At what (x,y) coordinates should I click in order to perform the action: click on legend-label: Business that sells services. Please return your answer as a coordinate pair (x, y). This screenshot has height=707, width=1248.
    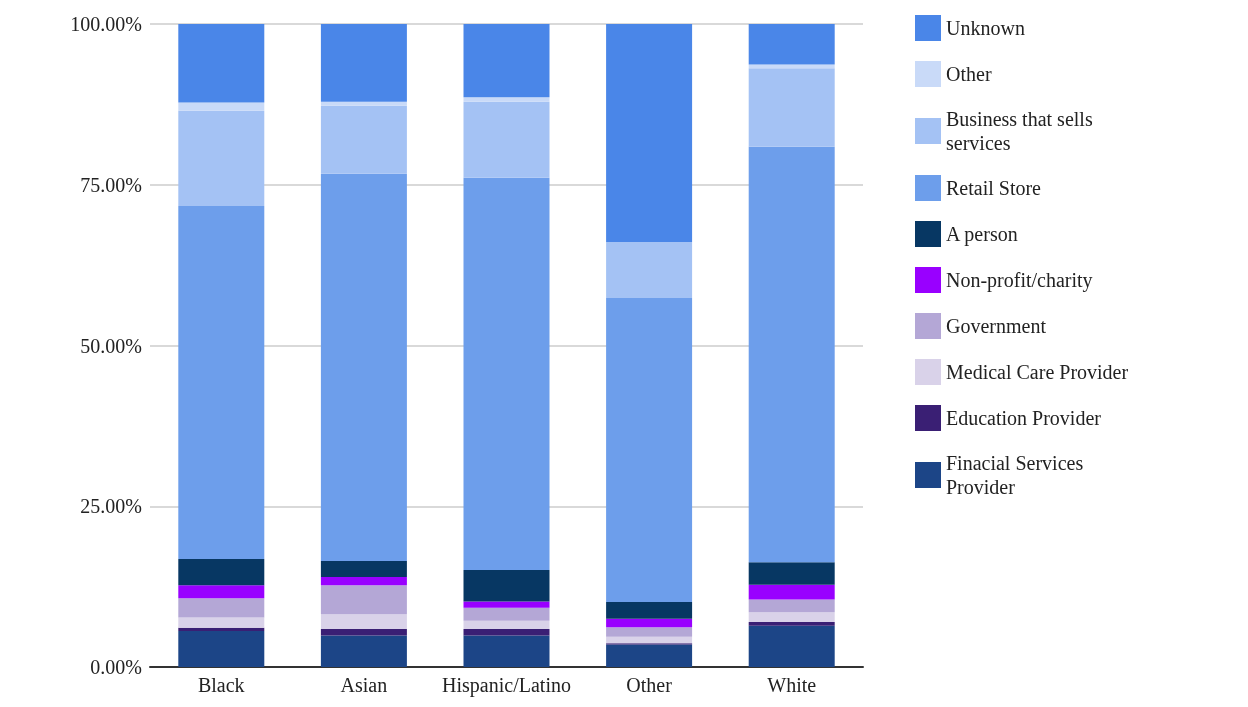
    Looking at the image, I should click on (1022, 131).